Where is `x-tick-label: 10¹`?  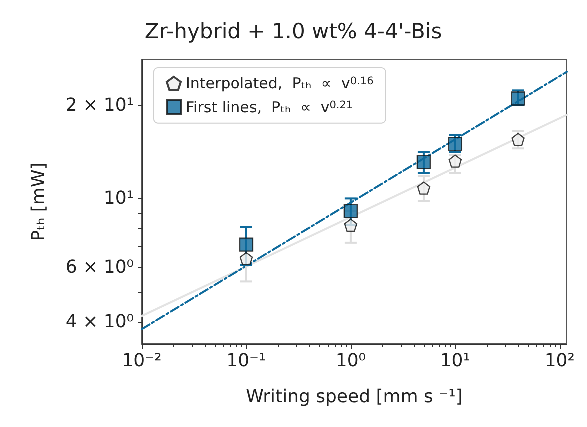 x-tick-label: 10¹ is located at coordinates (455, 361).